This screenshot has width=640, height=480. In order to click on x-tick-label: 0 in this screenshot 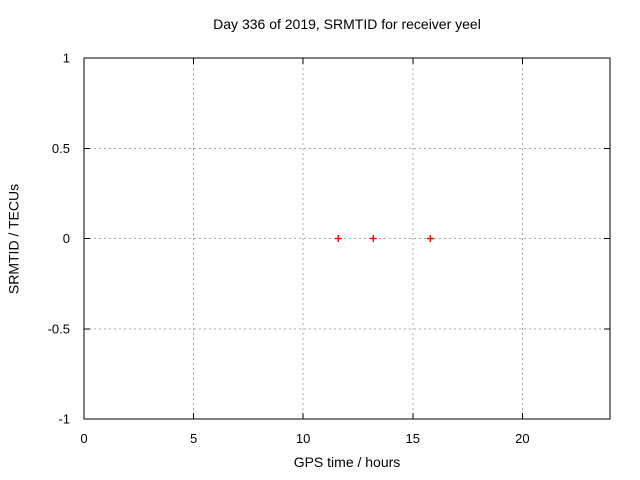, I will do `click(83, 438)`.